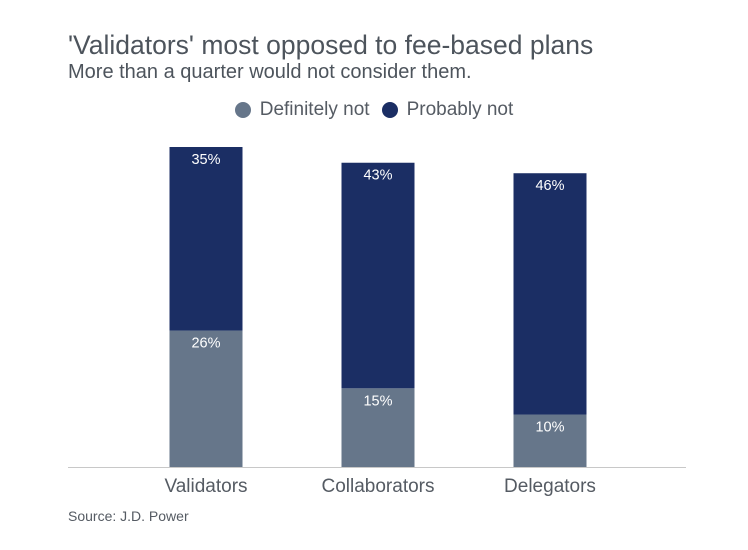 This screenshot has width=748, height=550. Describe the element at coordinates (550, 486) in the screenshot. I see `x-tick-label-delegators: Delegators` at that location.